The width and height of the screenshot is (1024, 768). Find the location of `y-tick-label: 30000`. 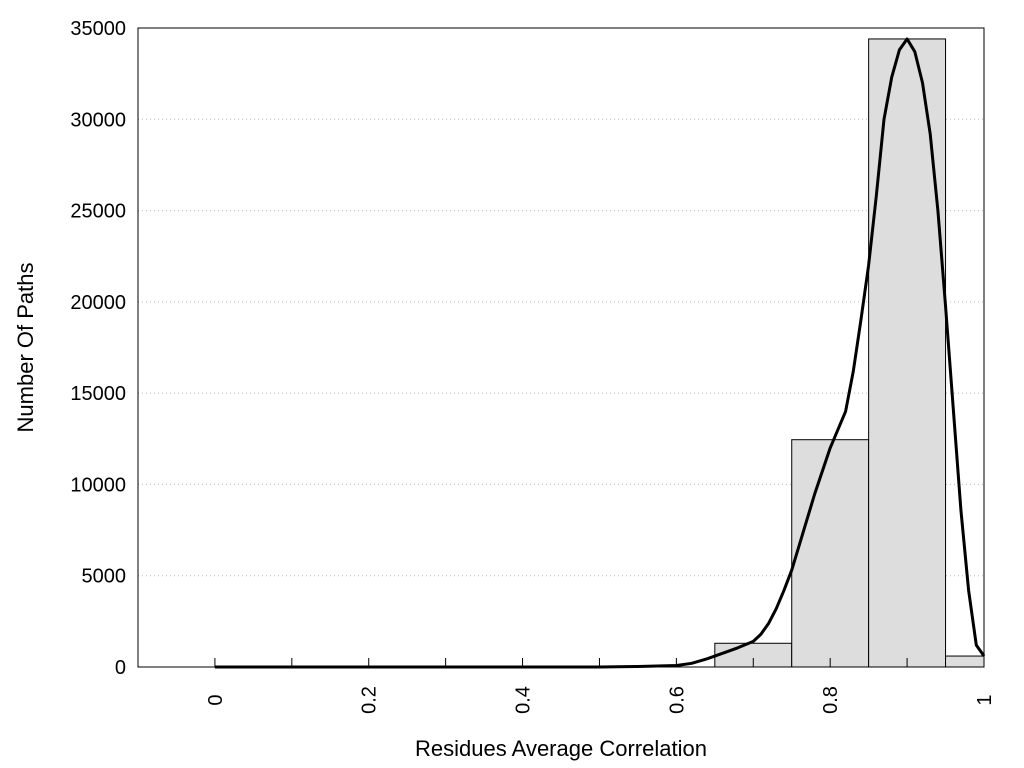

y-tick-label: 30000 is located at coordinates (98, 120).